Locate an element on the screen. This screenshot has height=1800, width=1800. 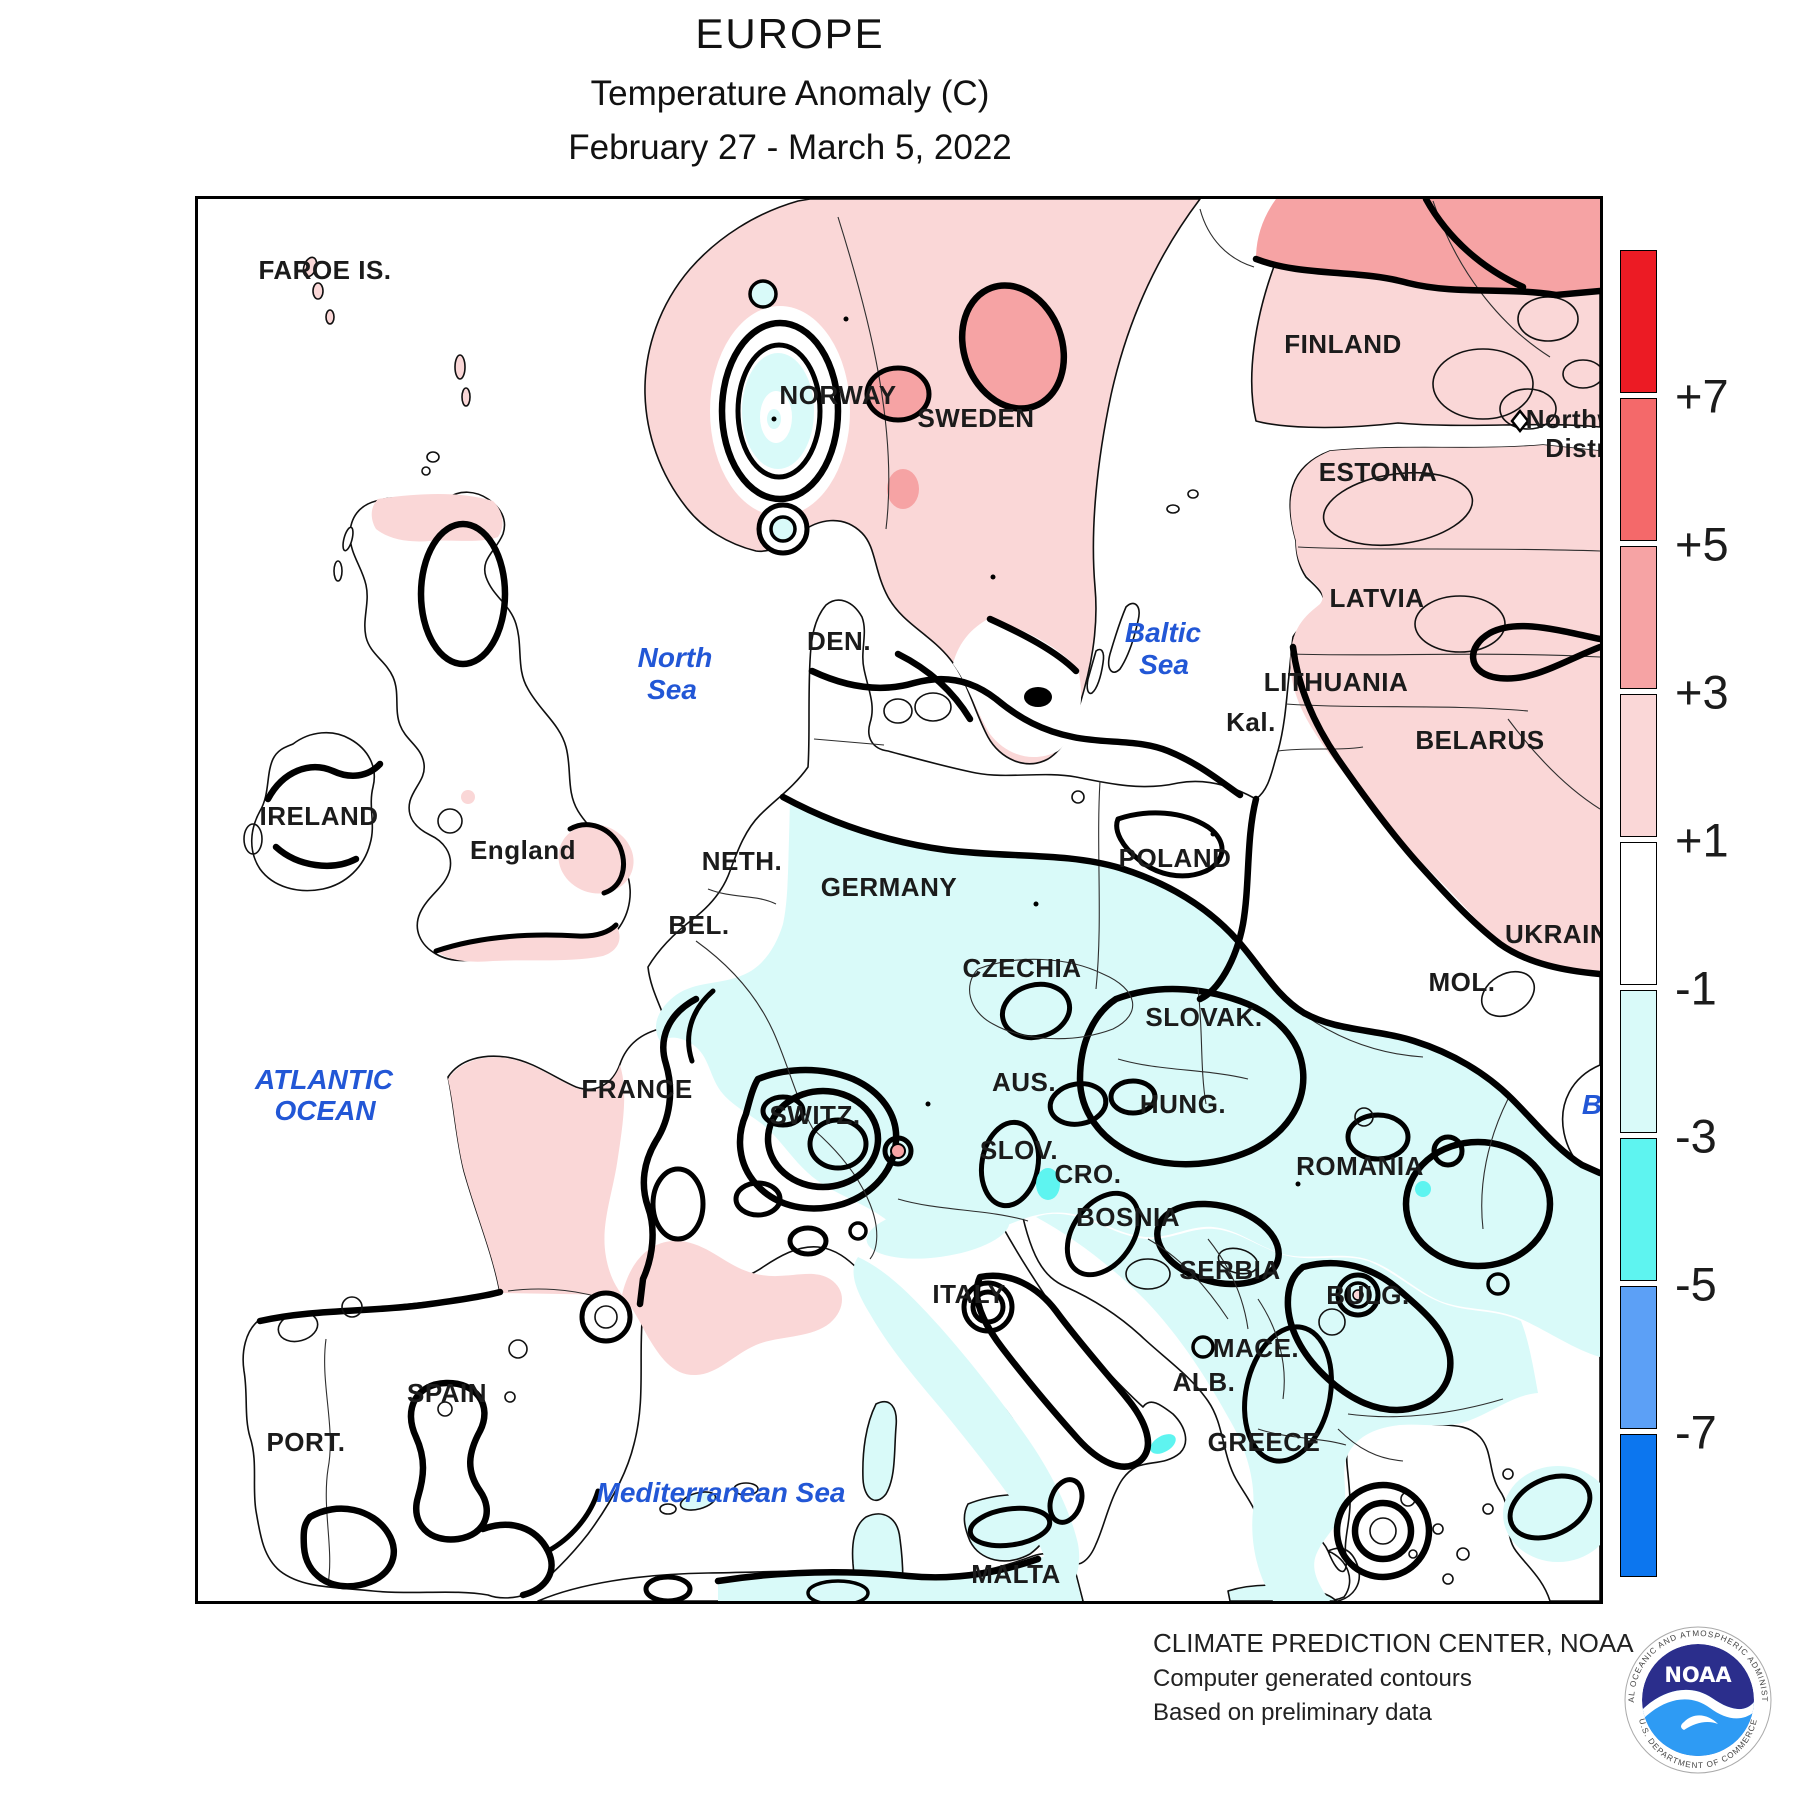
turkey-bullseye-core is located at coordinates (1383, 1531).